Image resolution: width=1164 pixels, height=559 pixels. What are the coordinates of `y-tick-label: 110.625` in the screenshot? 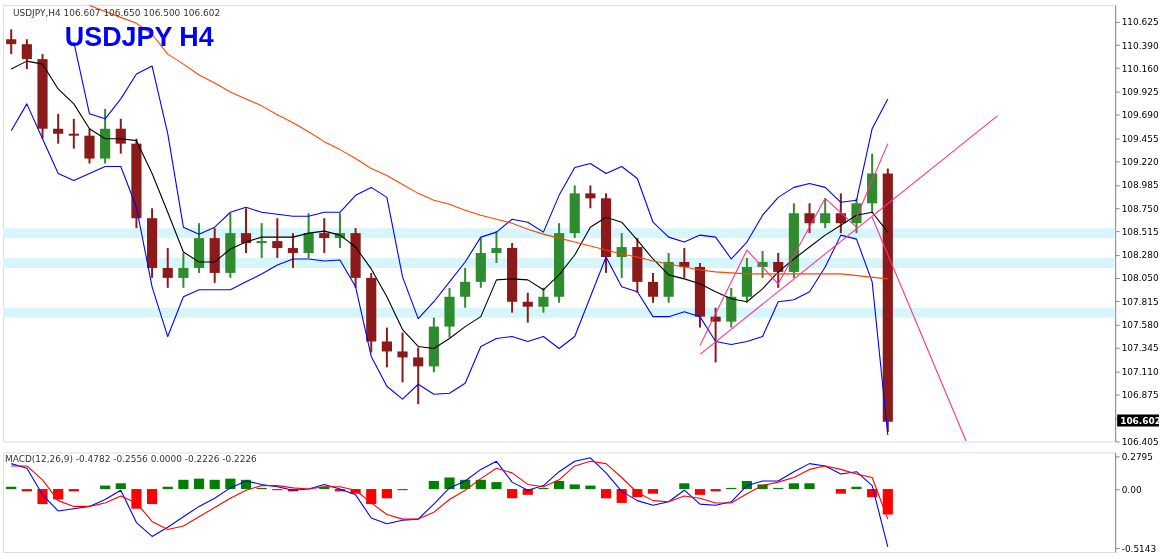 It's located at (1140, 22).